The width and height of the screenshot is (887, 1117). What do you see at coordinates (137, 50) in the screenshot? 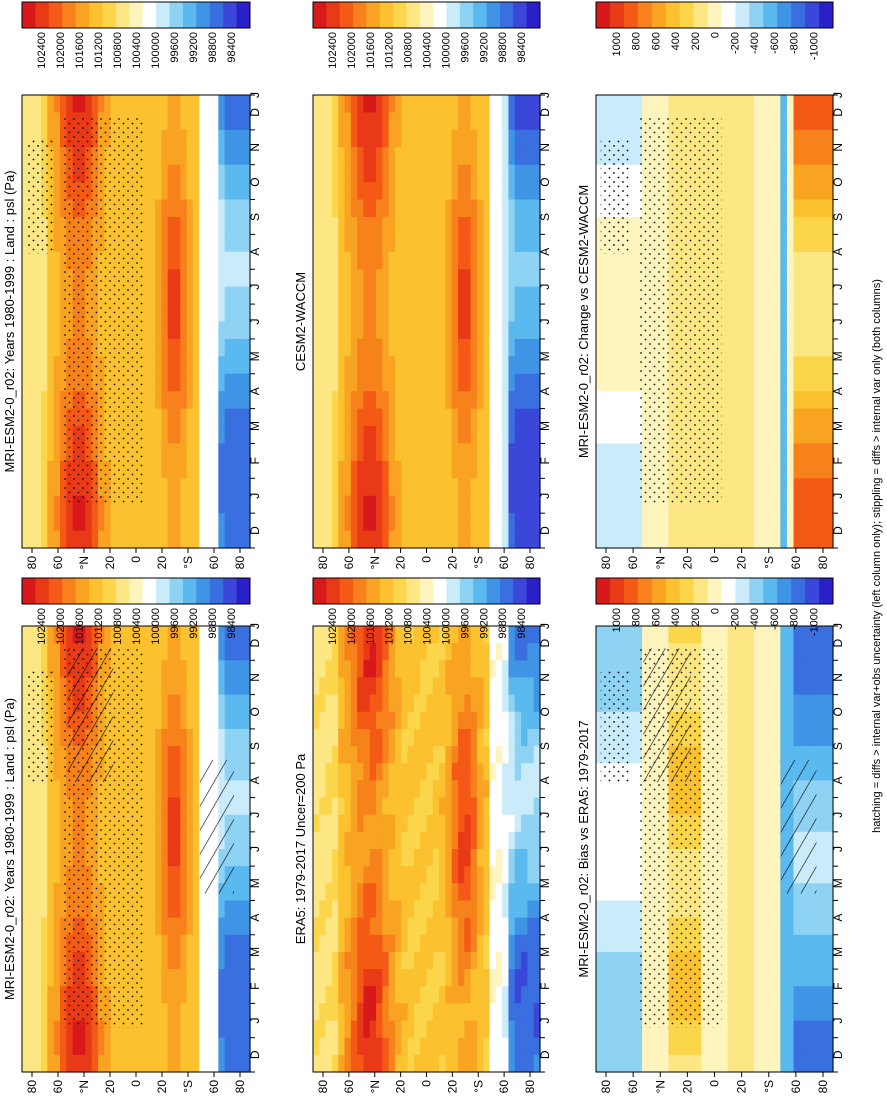
I see `colorbar-tick-label: 100400` at bounding box center [137, 50].